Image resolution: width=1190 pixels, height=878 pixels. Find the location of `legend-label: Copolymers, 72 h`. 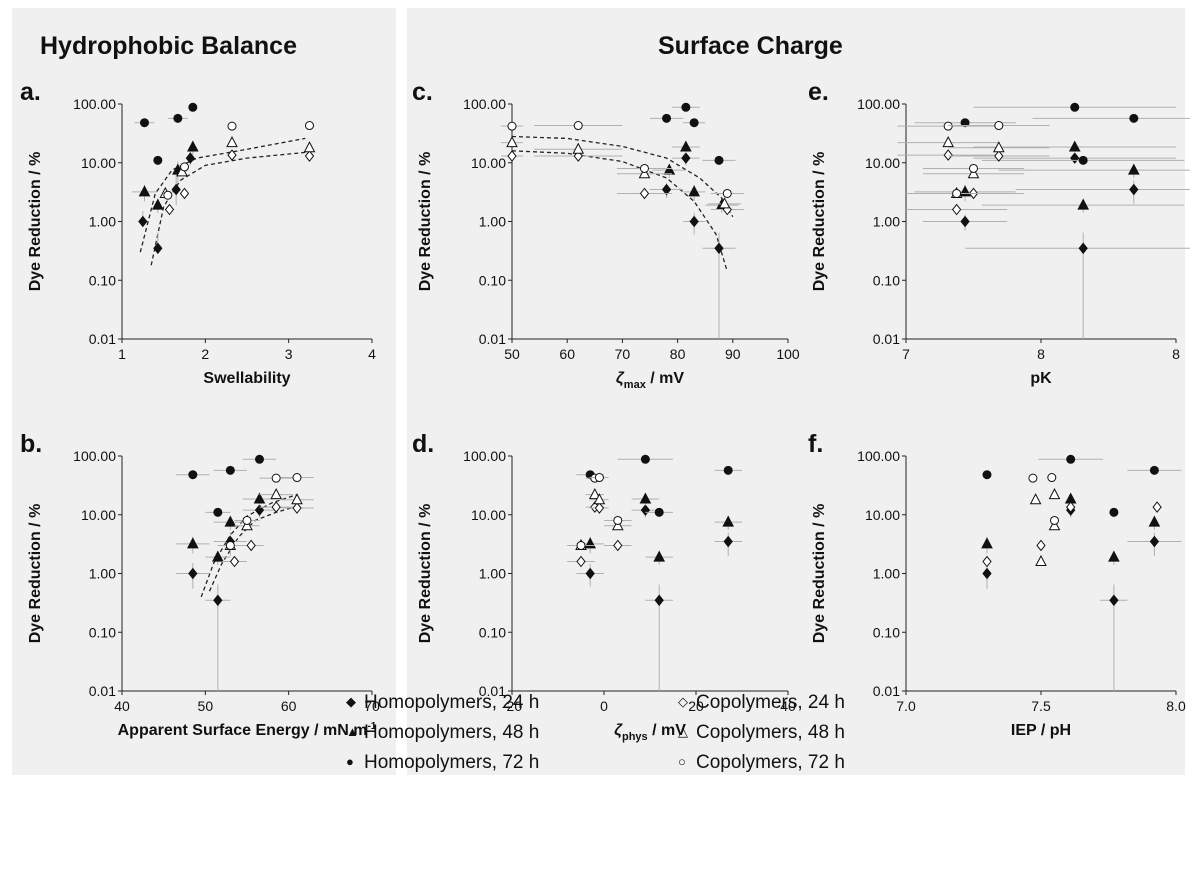

legend-label: Copolymers, 72 h is located at coordinates (770, 762).